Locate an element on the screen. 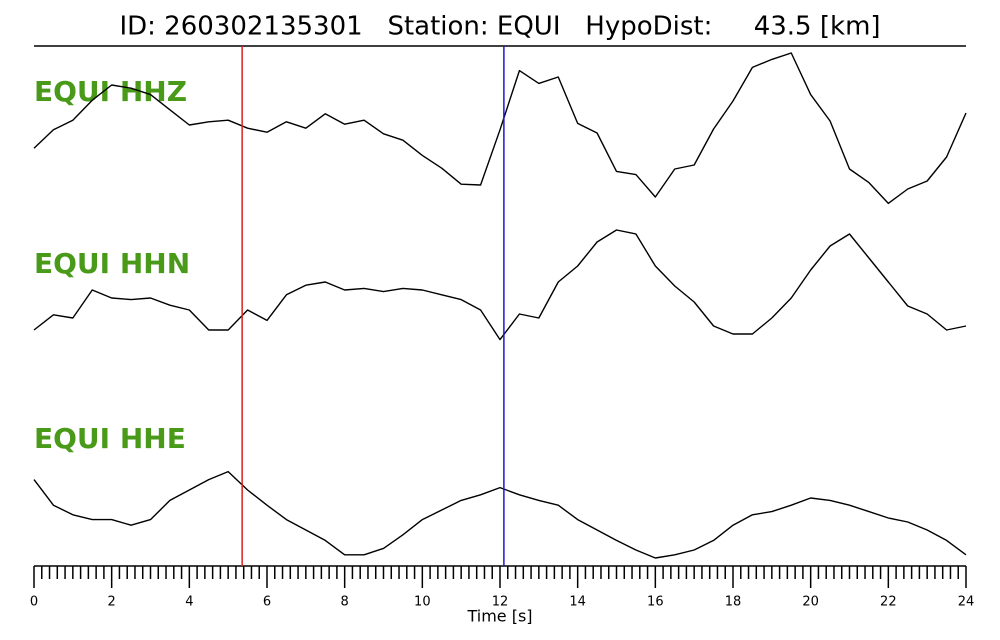 The width and height of the screenshot is (1000, 640). trace-label: EQUI HHE is located at coordinates (110, 438).